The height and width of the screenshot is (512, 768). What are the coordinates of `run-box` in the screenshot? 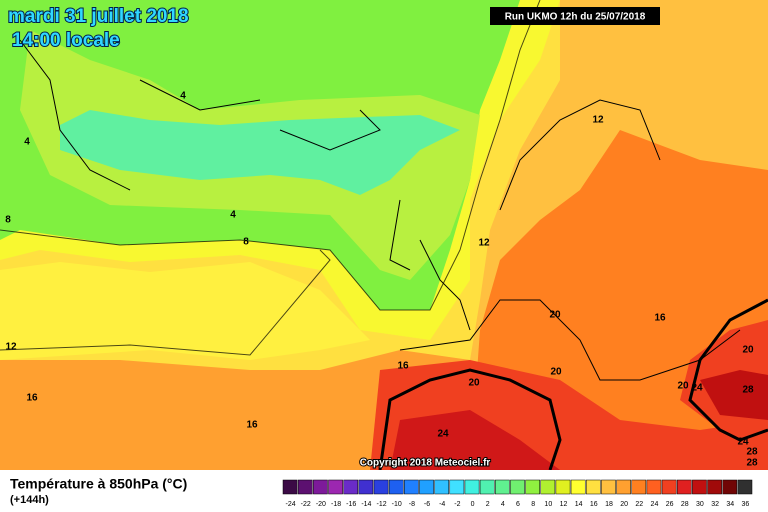 It's located at (575, 16).